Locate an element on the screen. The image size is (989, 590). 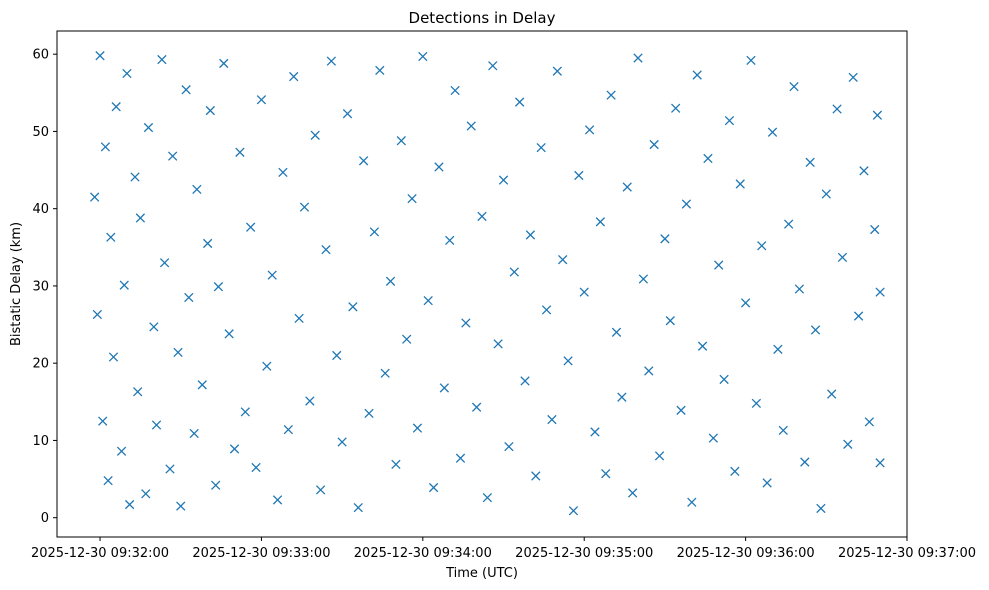
y-axis: 0 10 20 30 40 50 60 is located at coordinates (44, 287).